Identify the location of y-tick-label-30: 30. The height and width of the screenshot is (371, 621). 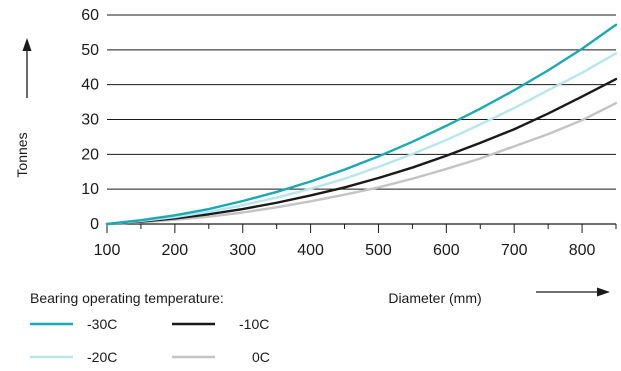
(90, 120).